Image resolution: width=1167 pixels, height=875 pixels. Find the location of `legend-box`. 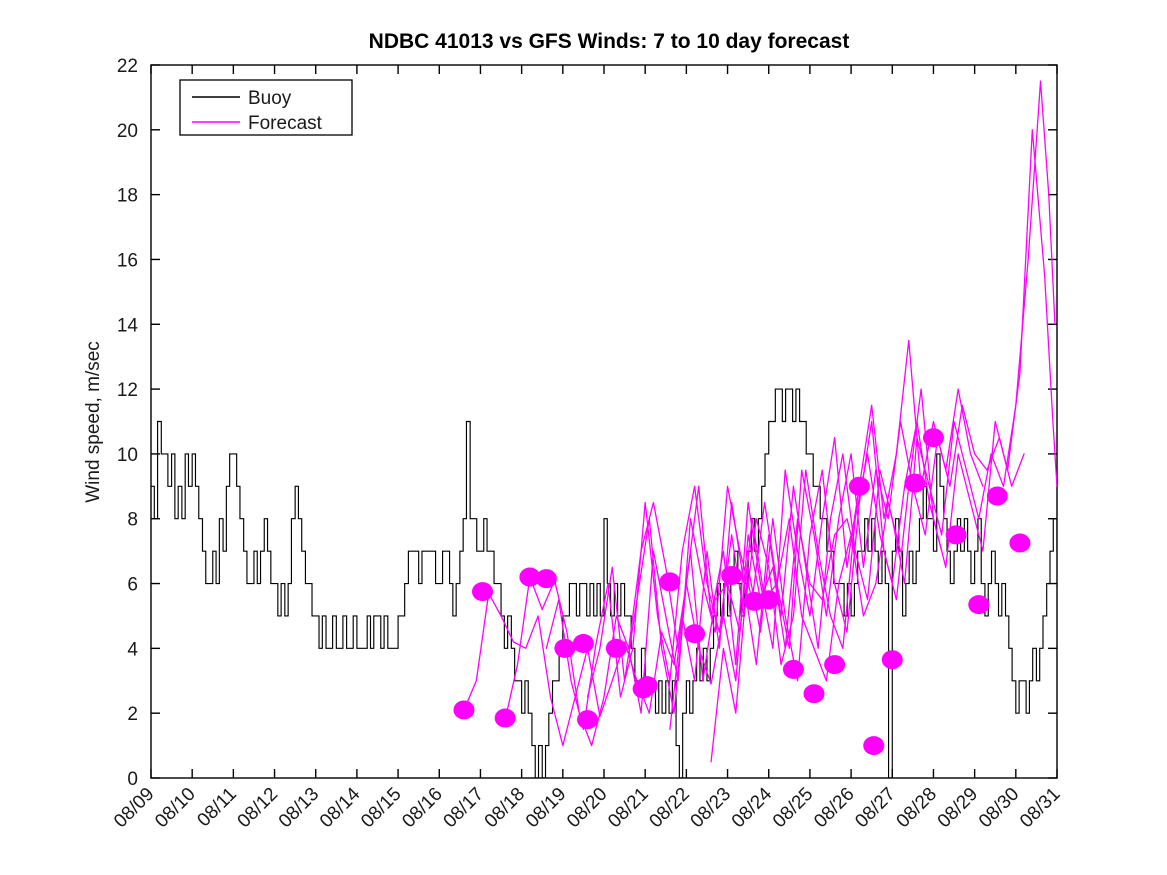

legend-box is located at coordinates (266, 107).